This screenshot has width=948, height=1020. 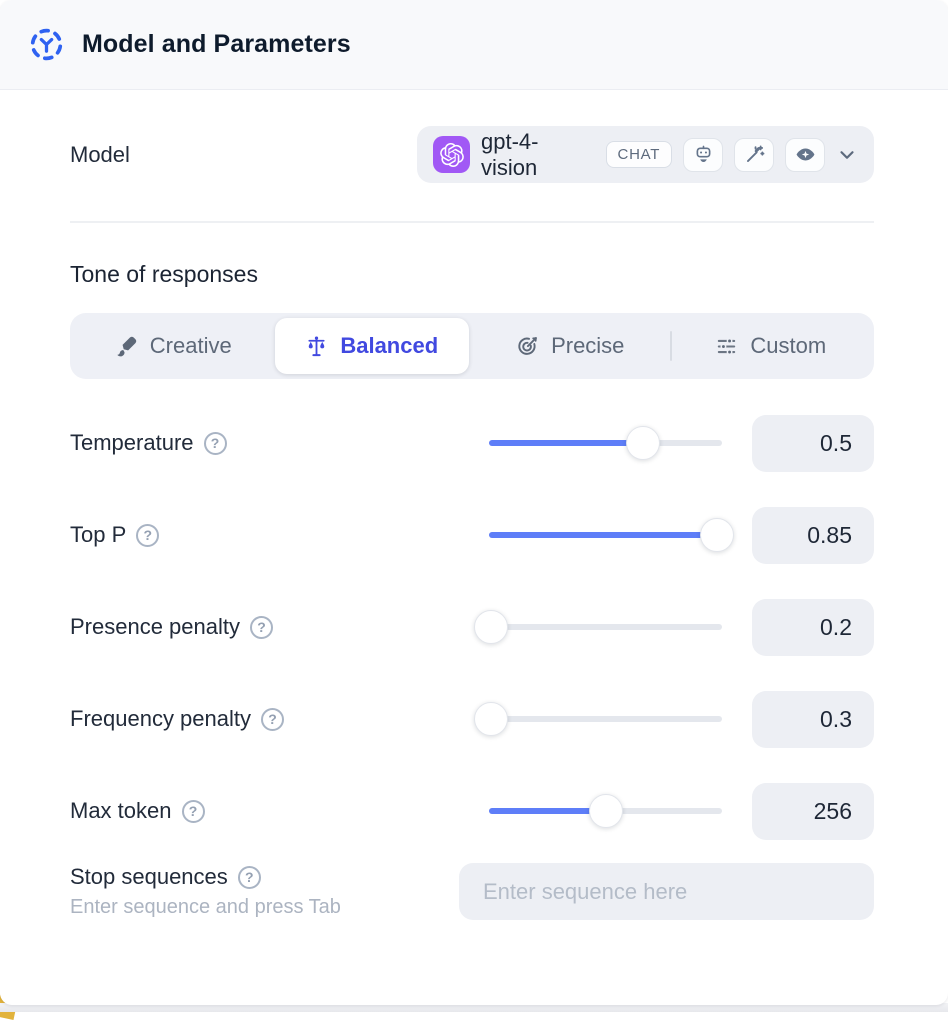 I want to click on stop-sequence-input, so click(x=666, y=891).